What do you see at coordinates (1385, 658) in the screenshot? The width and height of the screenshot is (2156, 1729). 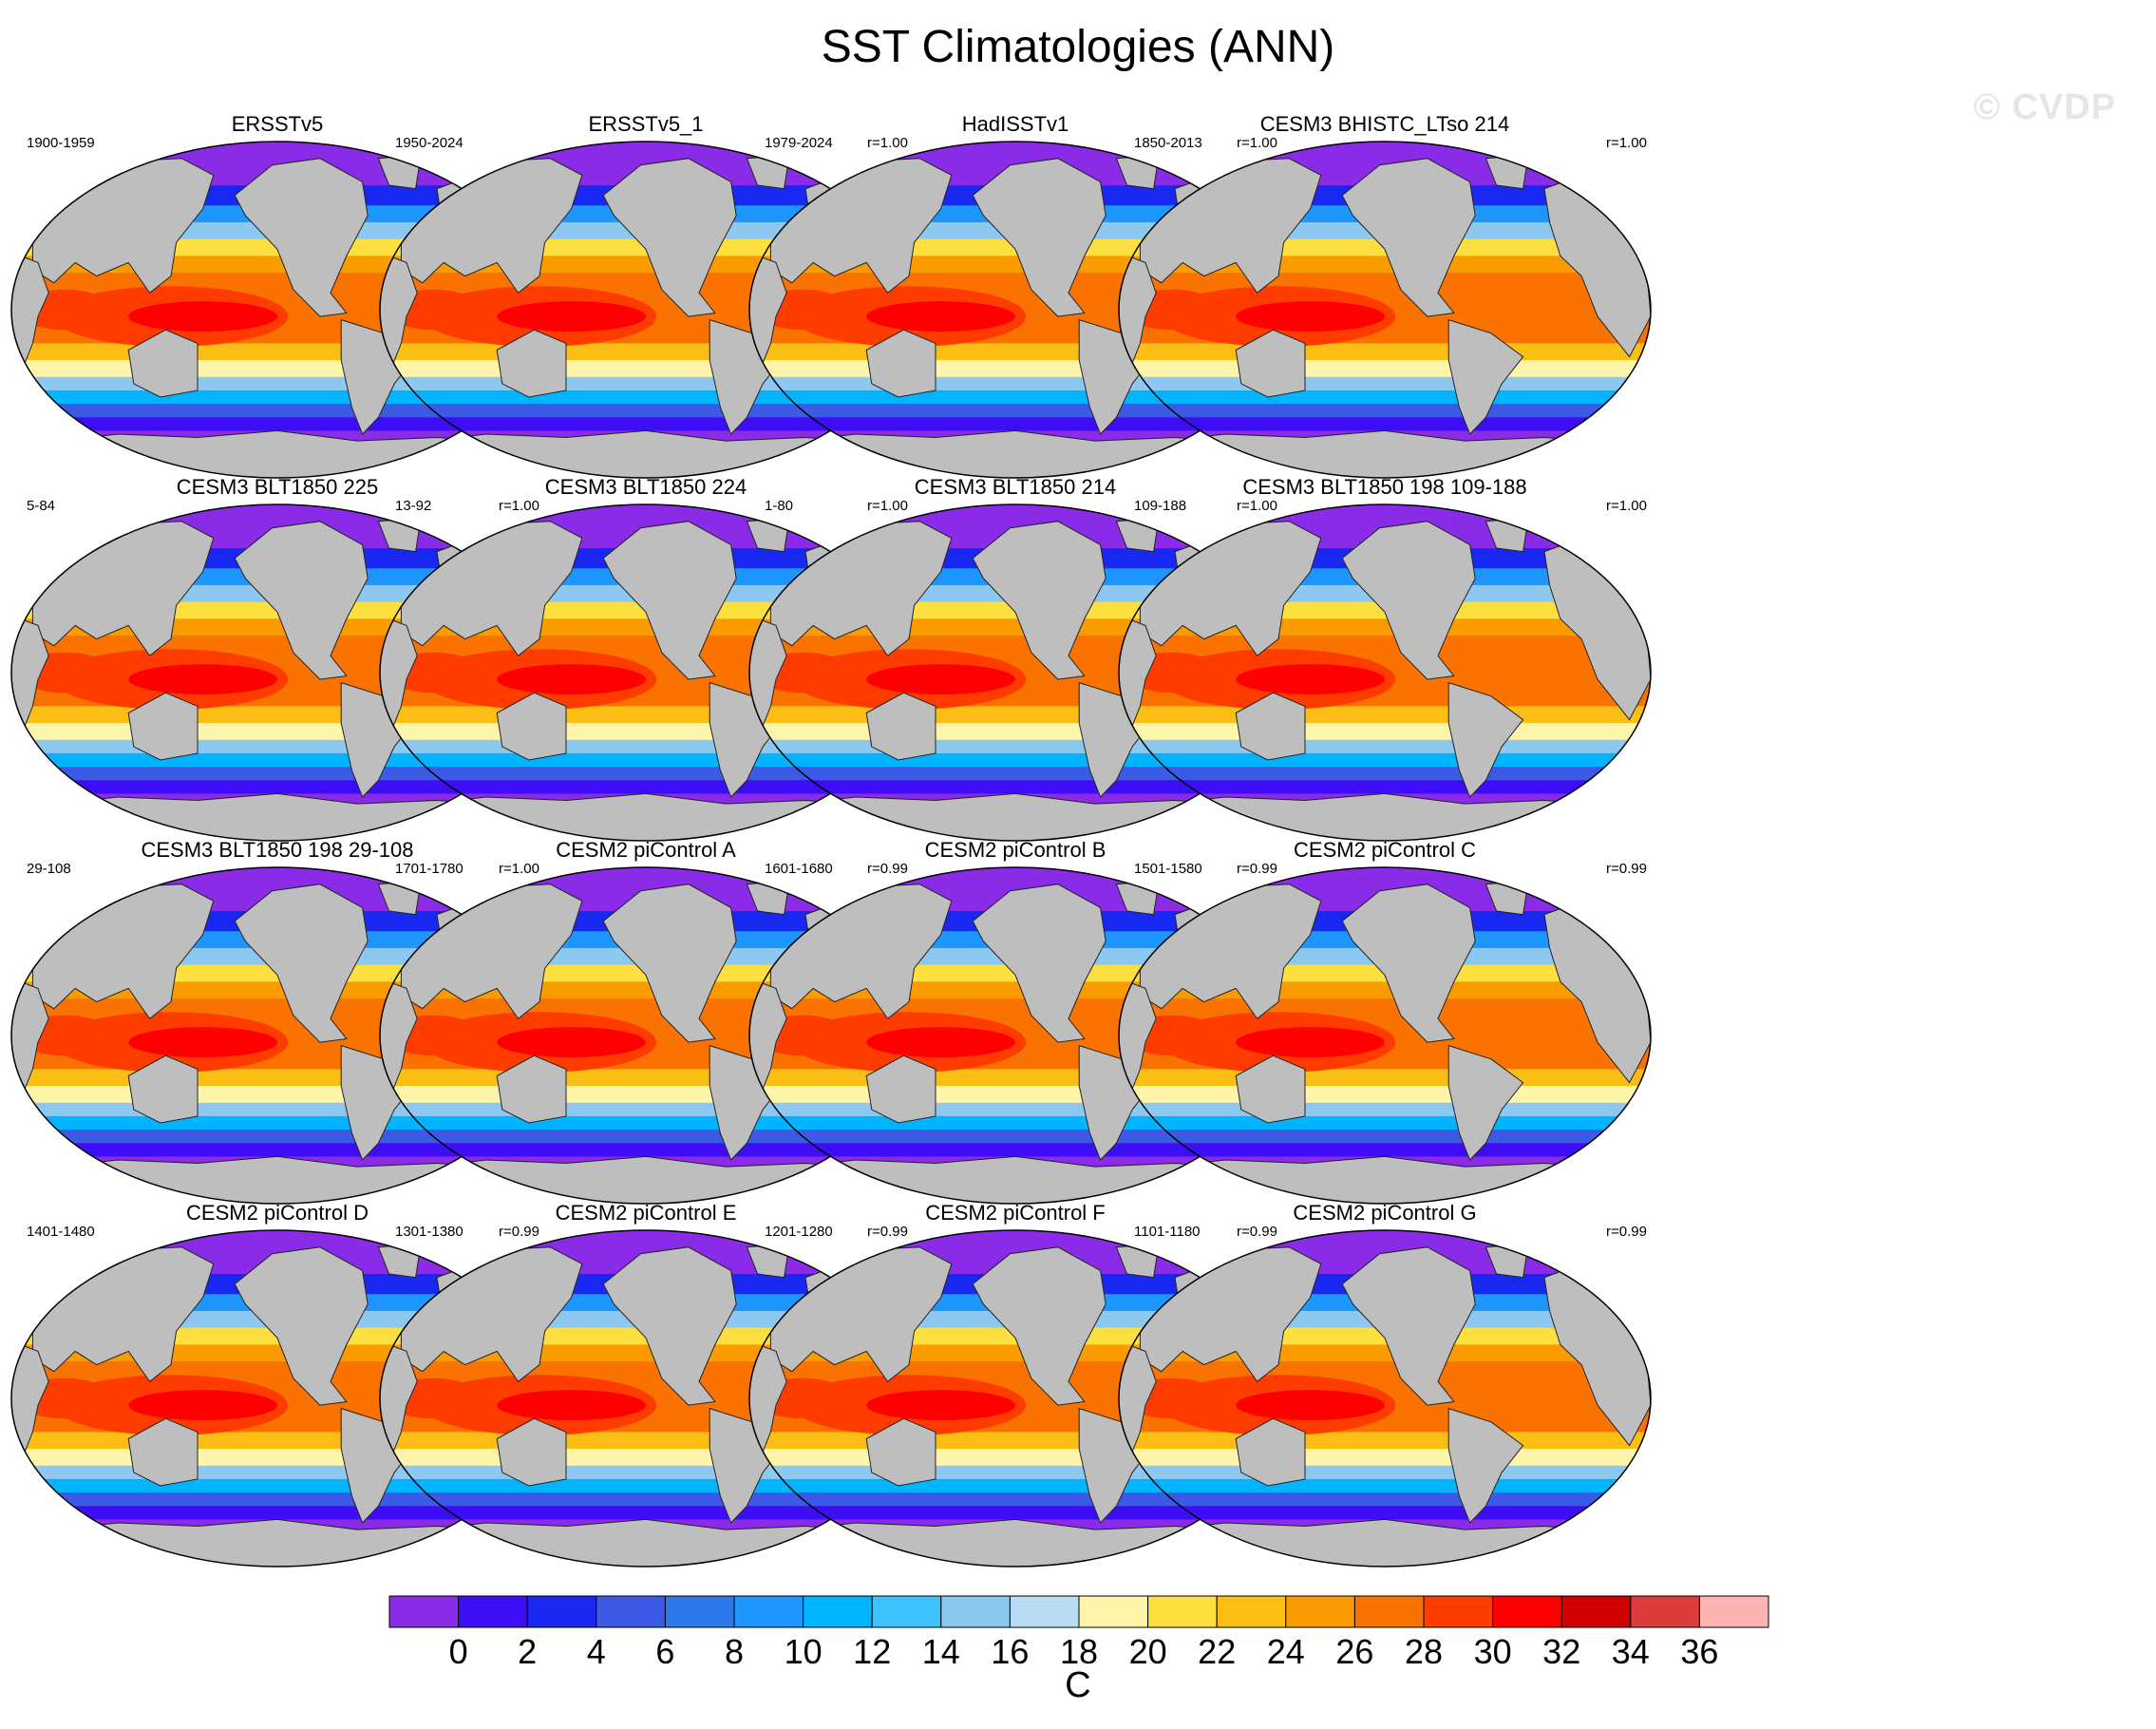 I see `map-panel: CESM3 BLT1850 198 109-188 109-188 r=1.00` at bounding box center [1385, 658].